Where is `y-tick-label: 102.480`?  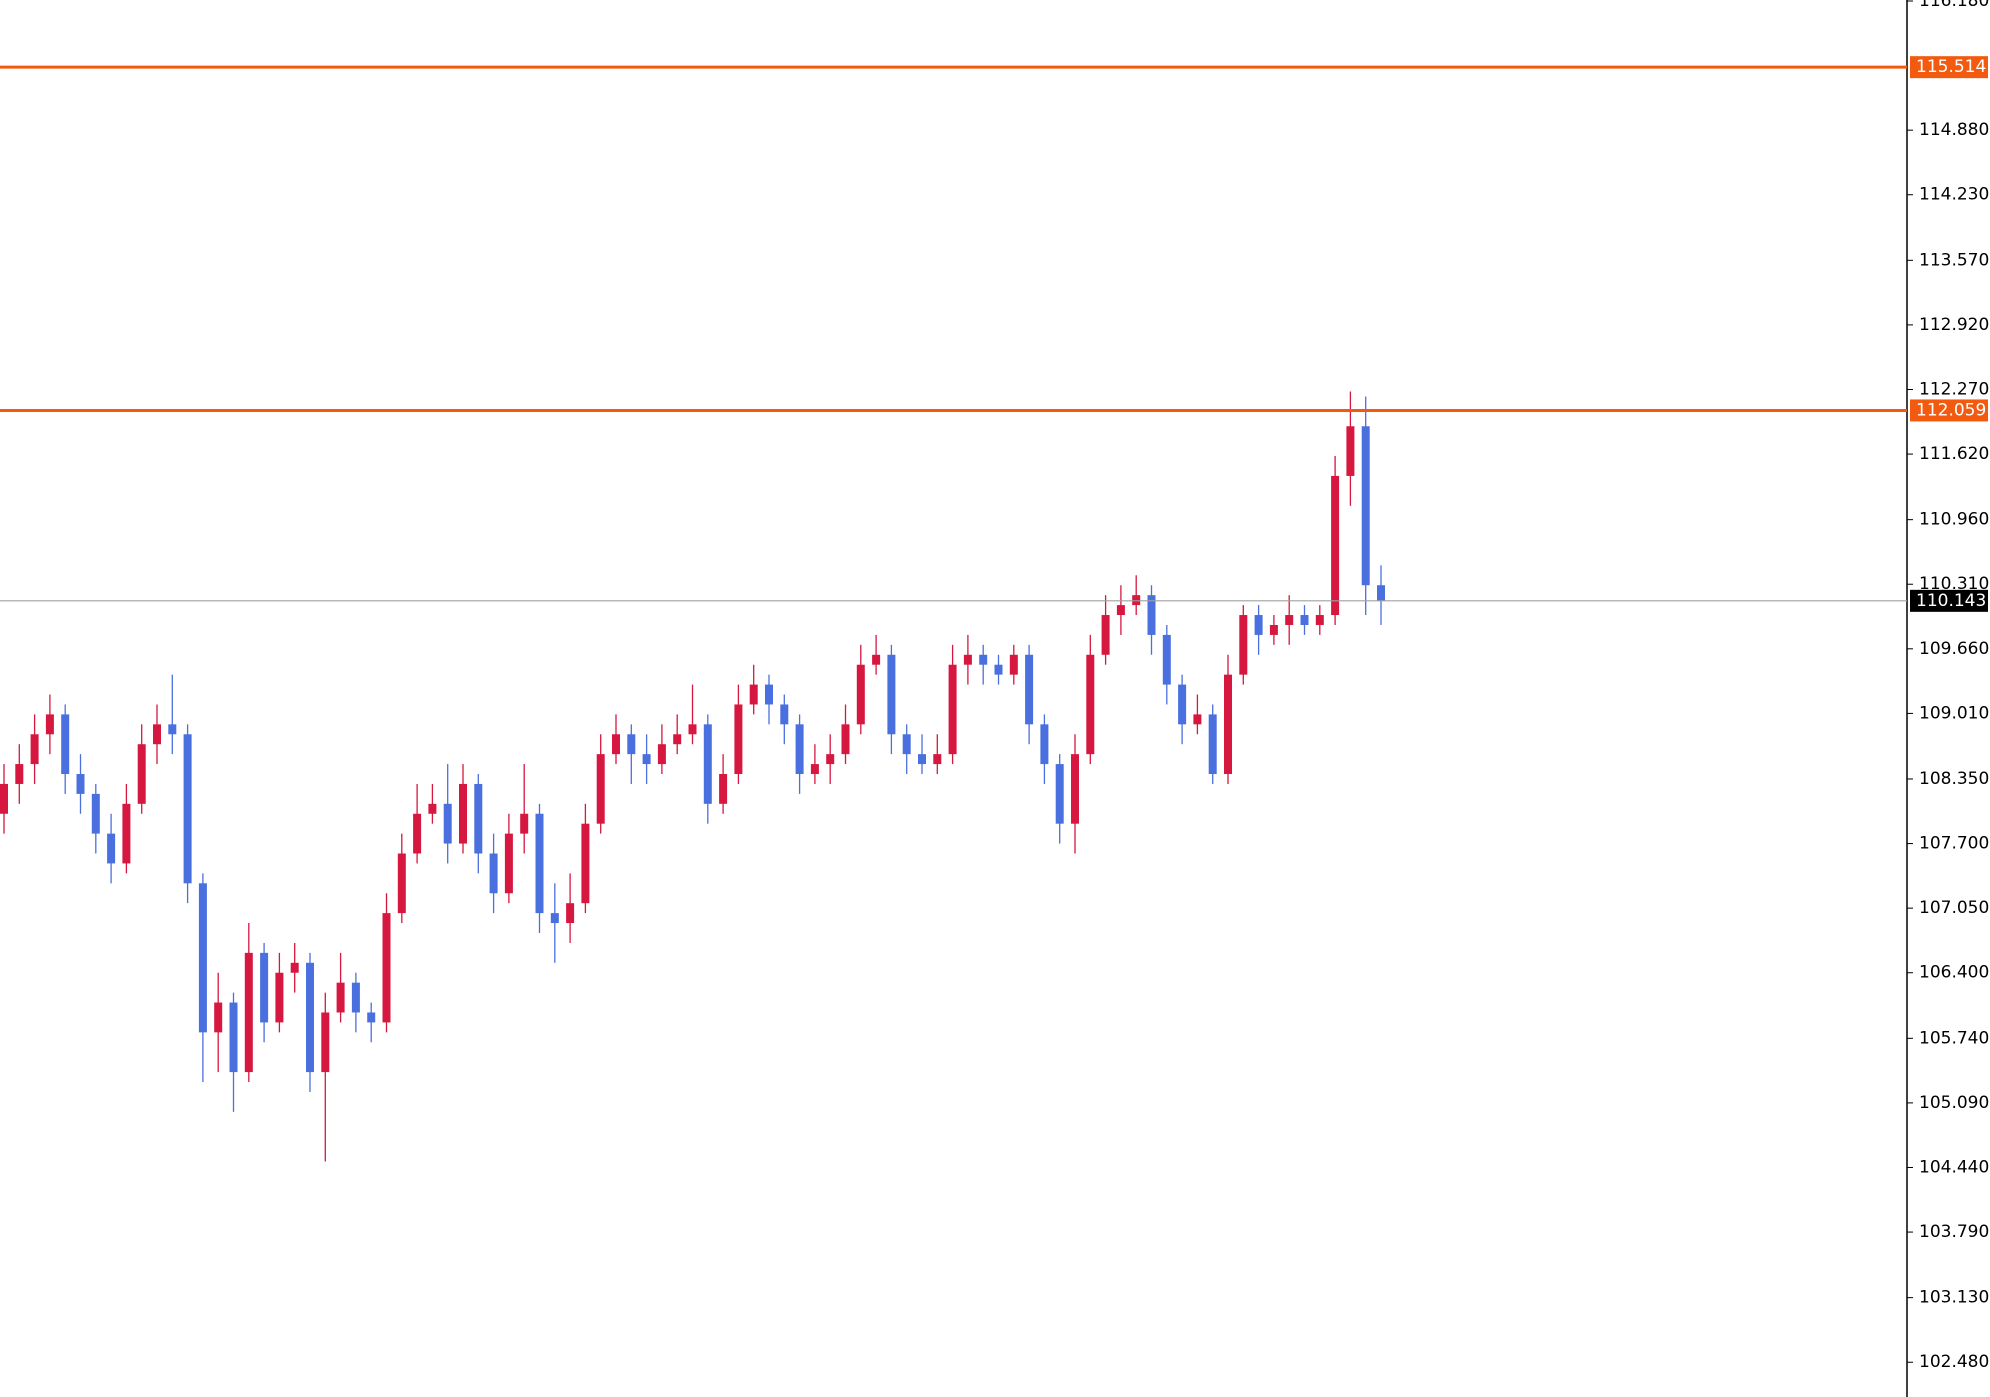 y-tick-label: 102.480 is located at coordinates (1954, 1362).